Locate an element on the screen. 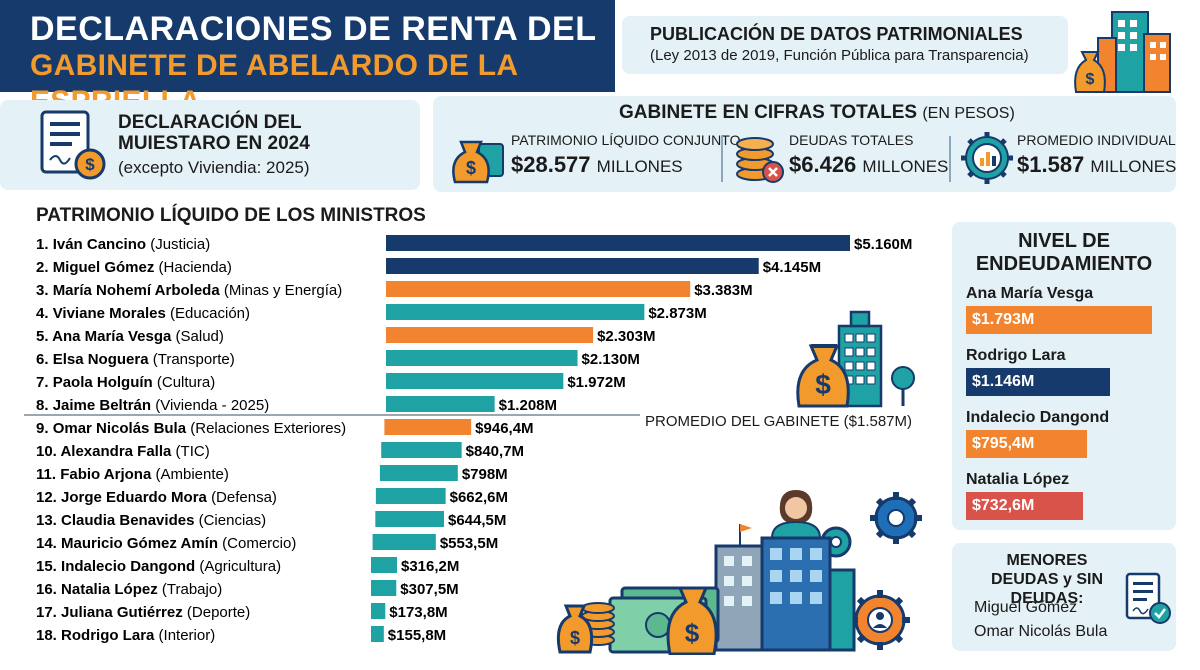 Image resolution: width=1200 pixels, height=670 pixels. ministry: (Ciencias) is located at coordinates (233, 520).